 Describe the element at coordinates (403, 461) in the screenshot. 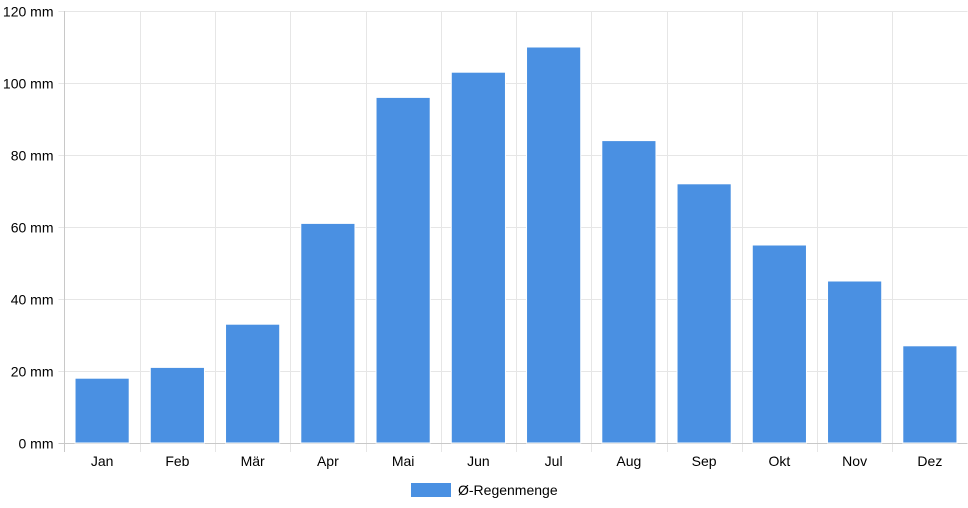

I see `x-tick-label: Mai` at that location.